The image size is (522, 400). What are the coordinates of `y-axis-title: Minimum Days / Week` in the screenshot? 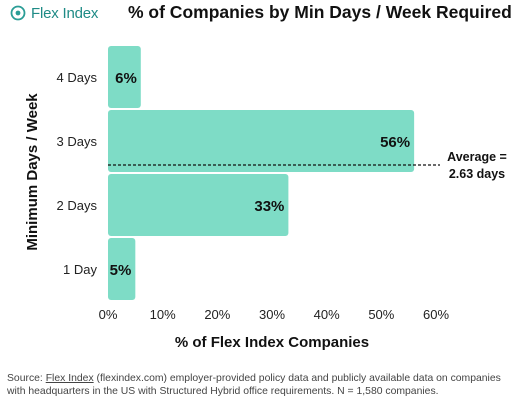 It's located at (32, 172).